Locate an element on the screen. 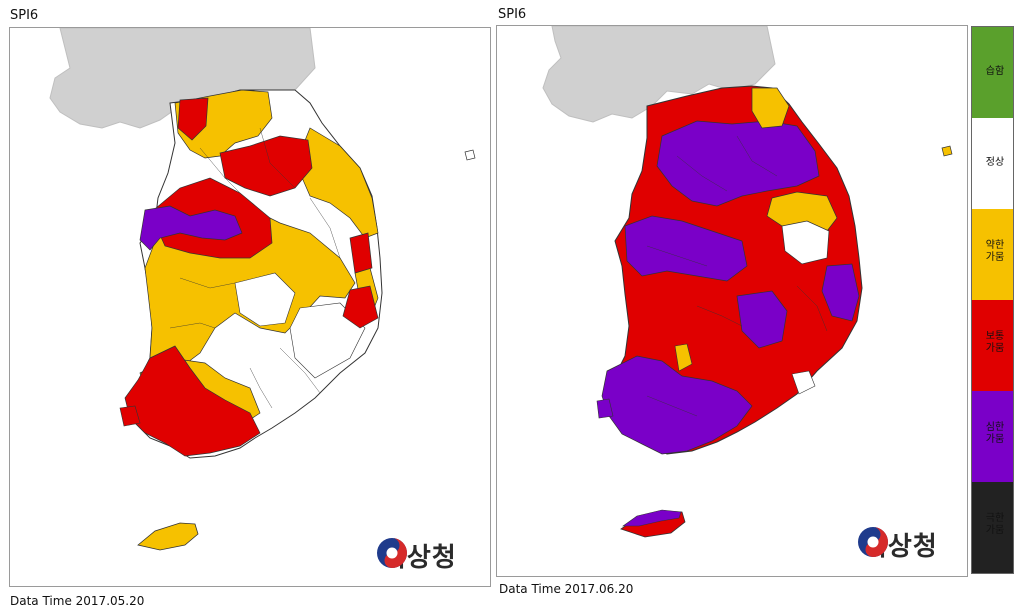  right-jeju-purple-part is located at coordinates (652, 518).